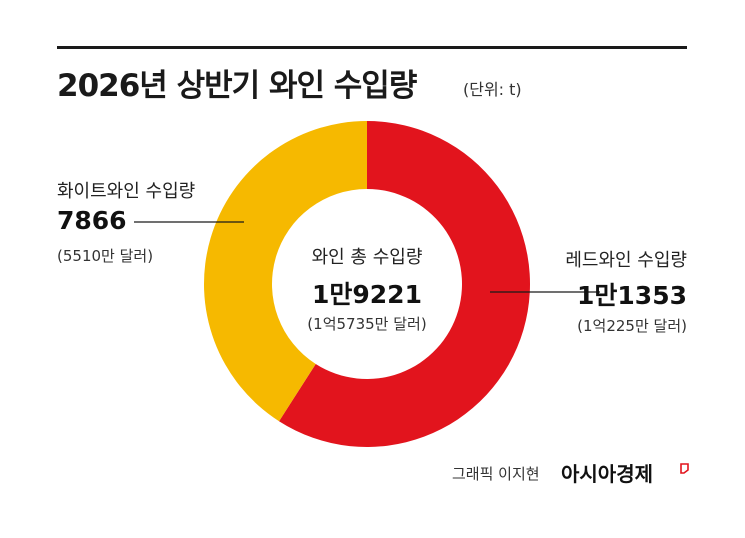 This screenshot has height=538, width=745. Describe the element at coordinates (105, 256) in the screenshot. I see `white-wine-usd: (5510만 달러)` at that location.